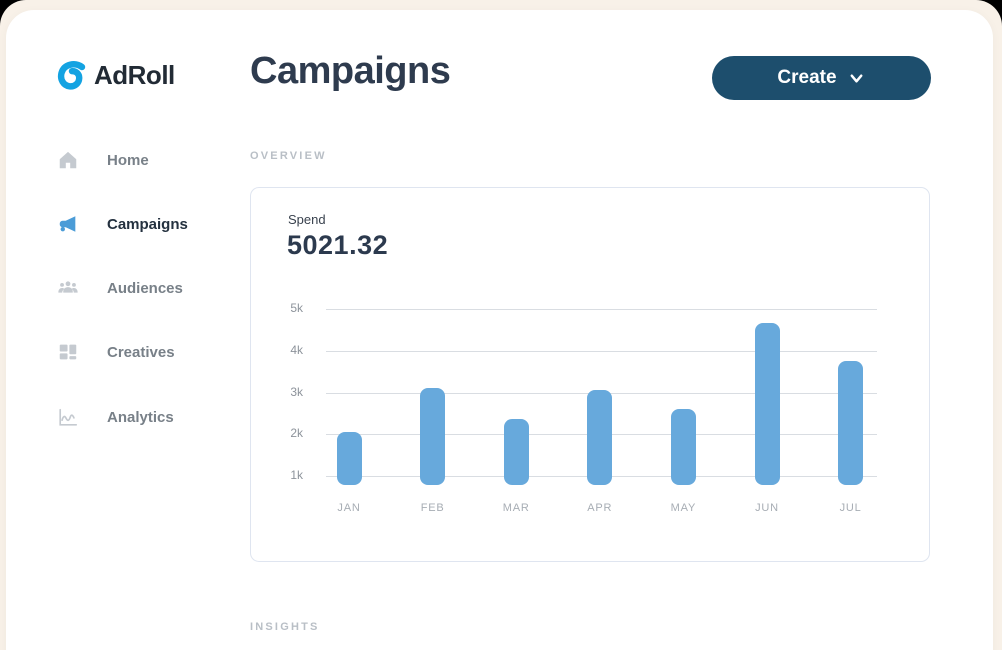 The height and width of the screenshot is (650, 1002). I want to click on bar-apr, so click(600, 437).